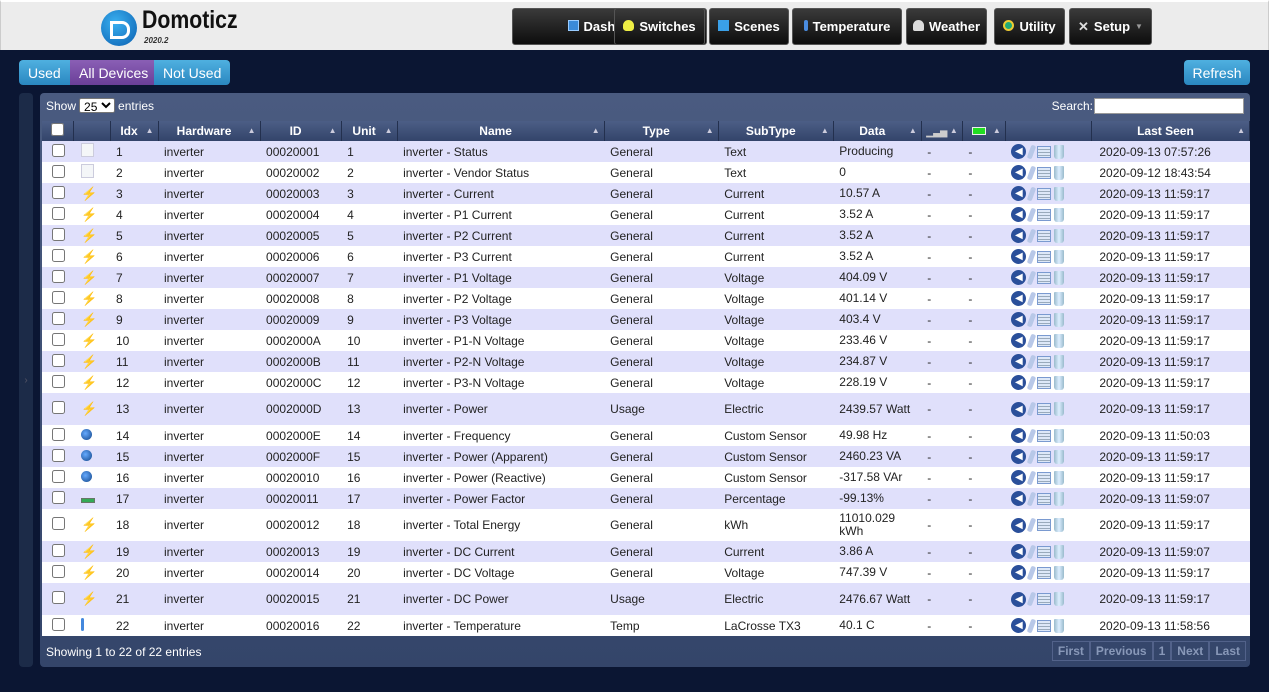 This screenshot has height=692, width=1269. I want to click on filter-not-used-button: Not Used, so click(192, 72).